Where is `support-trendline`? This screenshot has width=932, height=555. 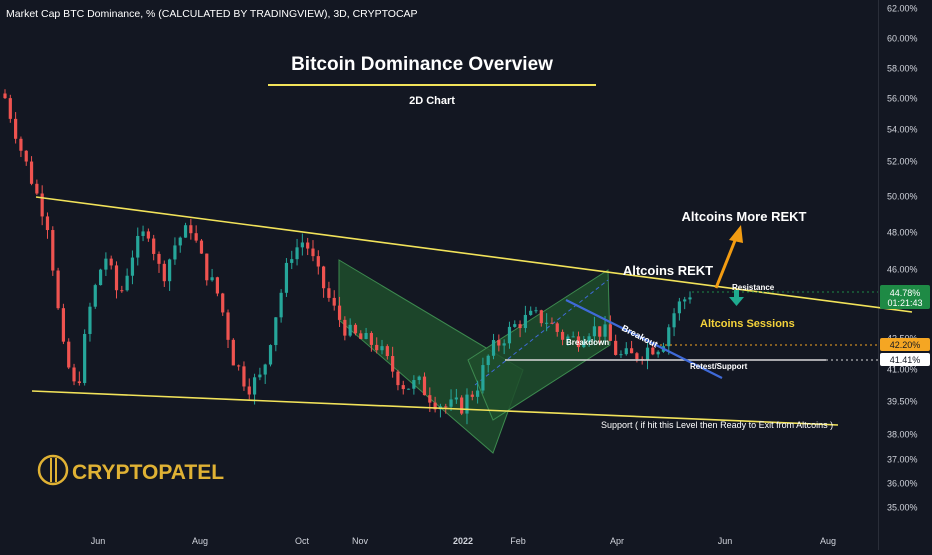
support-trendline is located at coordinates (435, 408).